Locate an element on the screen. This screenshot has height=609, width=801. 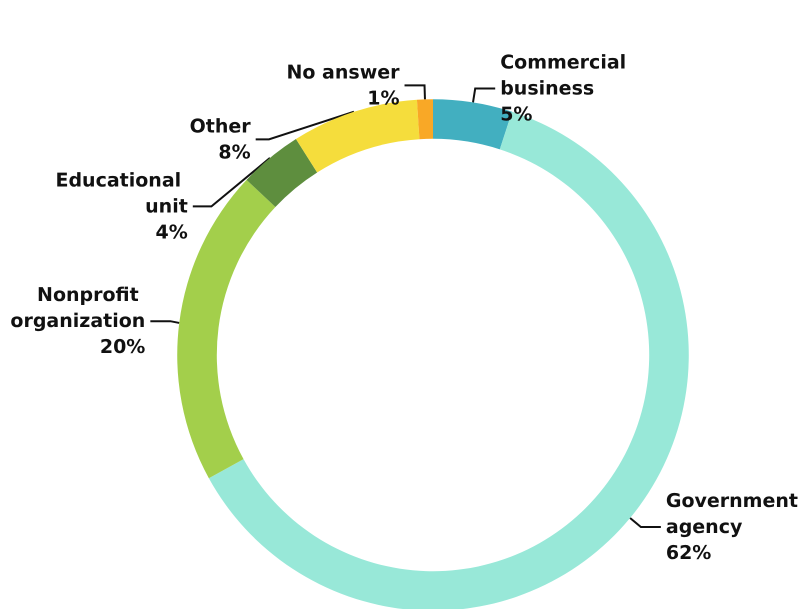
slice-label: Nonprofit organization is located at coordinates (78, 308).